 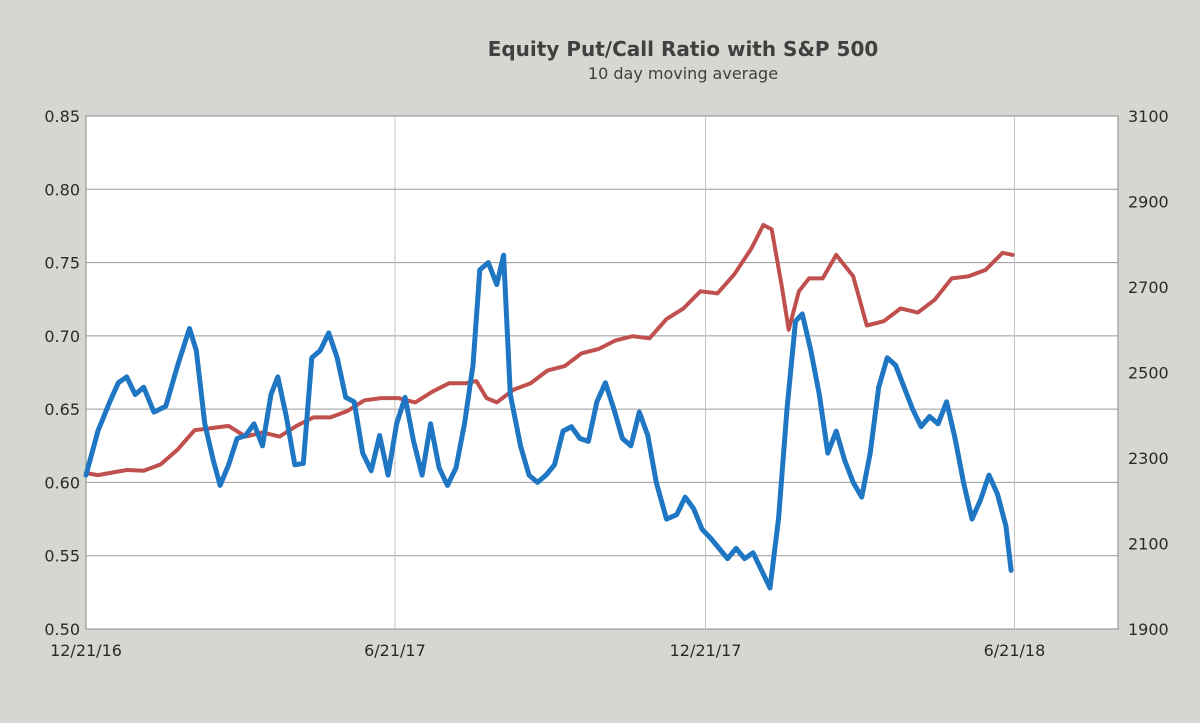 I want to click on y-right-tick-label: 2900, so click(x=1148, y=202).